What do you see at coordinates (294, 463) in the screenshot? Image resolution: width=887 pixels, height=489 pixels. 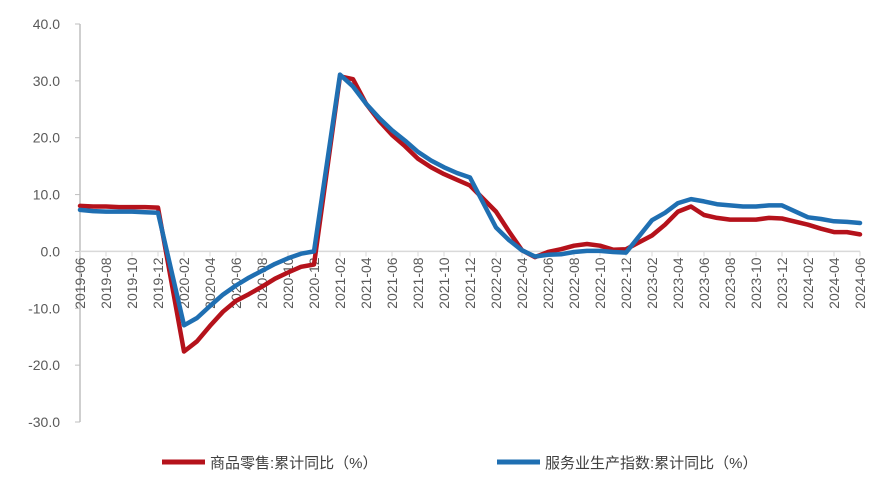 I see `legend-label-retail: 商品零售:累计同比（%）` at bounding box center [294, 463].